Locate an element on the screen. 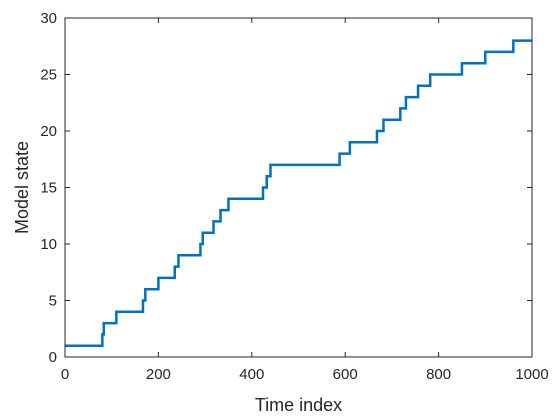  y-tick-label: 30 is located at coordinates (48, 18).